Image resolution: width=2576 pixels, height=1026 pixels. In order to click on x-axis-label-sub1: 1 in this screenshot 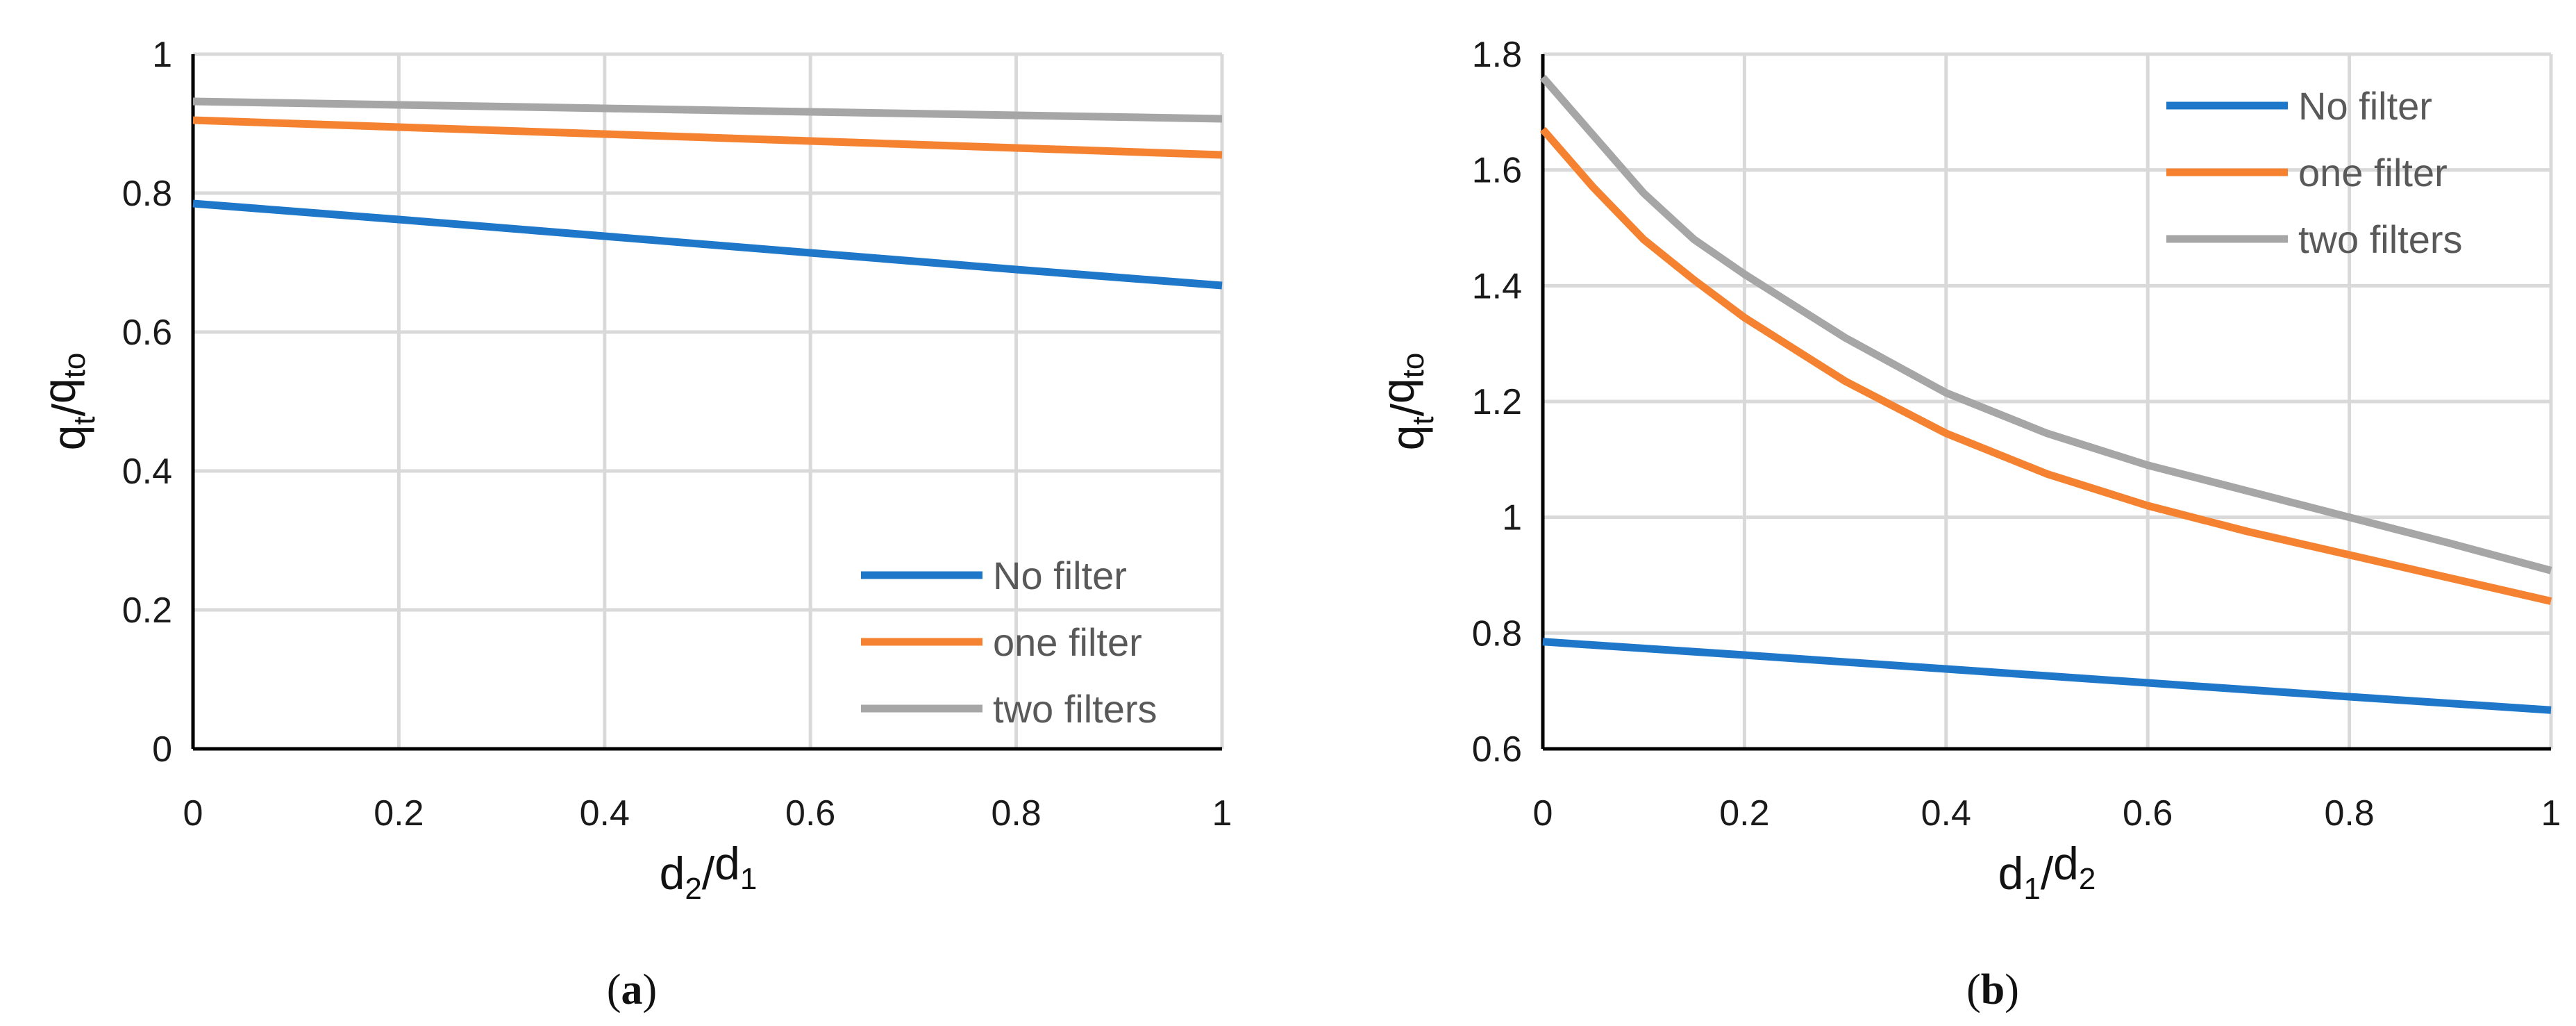, I will do `click(2032, 889)`.